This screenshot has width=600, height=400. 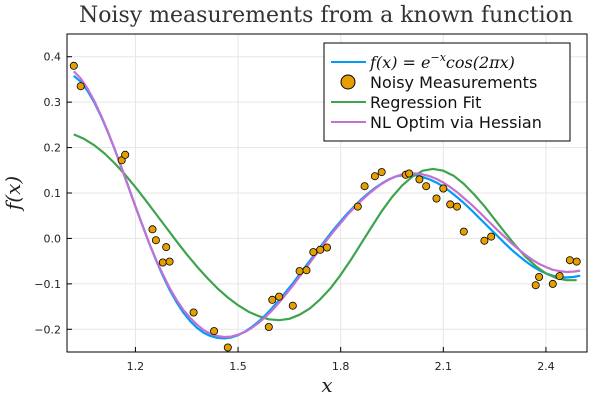 What do you see at coordinates (53, 57) in the screenshot?
I see `y-tick-label: 0.4` at bounding box center [53, 57].